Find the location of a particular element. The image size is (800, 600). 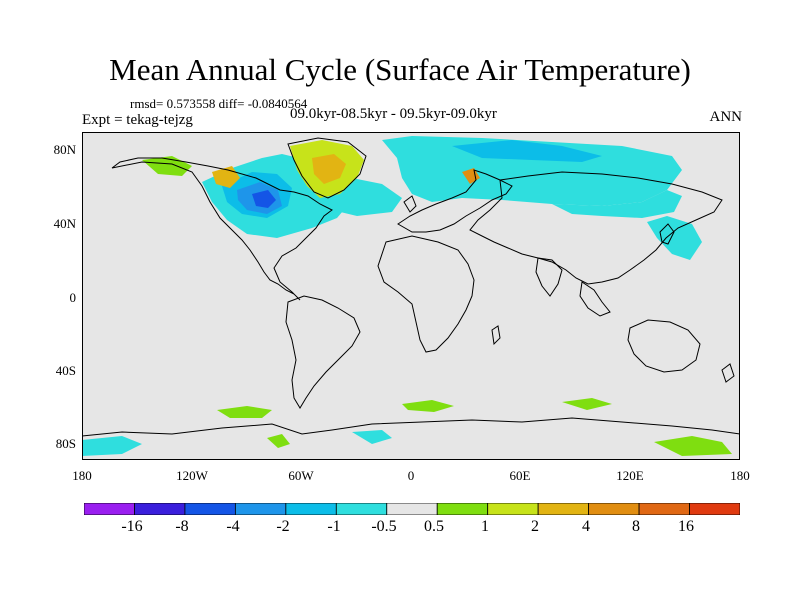

colorbar is located at coordinates (412, 509).